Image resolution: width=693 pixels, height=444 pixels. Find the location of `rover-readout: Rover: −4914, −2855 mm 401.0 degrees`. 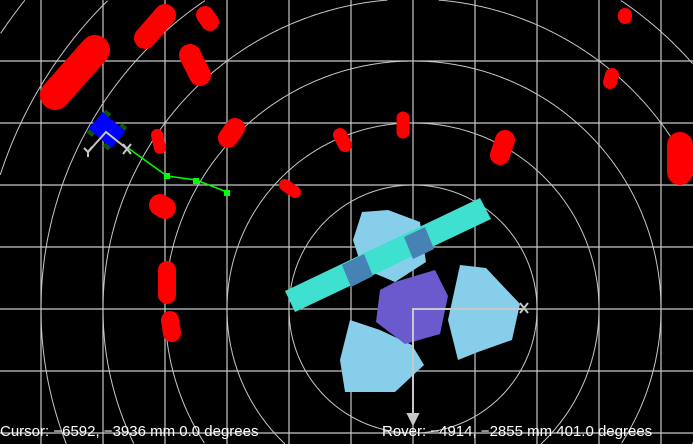

rover-readout: Rover: −4914, −2855 mm 401.0 degrees is located at coordinates (517, 431).